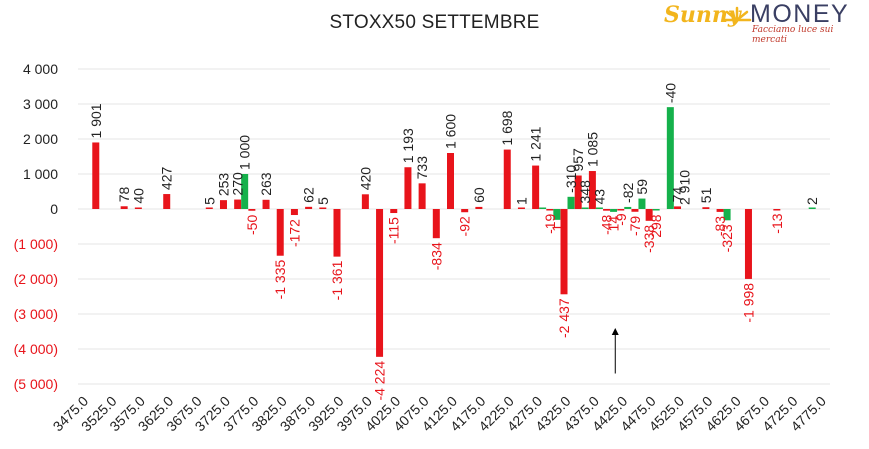 Image resolution: width=869 pixels, height=449 pixels. Describe the element at coordinates (706, 195) in the screenshot. I see `data-label: 51` at that location.